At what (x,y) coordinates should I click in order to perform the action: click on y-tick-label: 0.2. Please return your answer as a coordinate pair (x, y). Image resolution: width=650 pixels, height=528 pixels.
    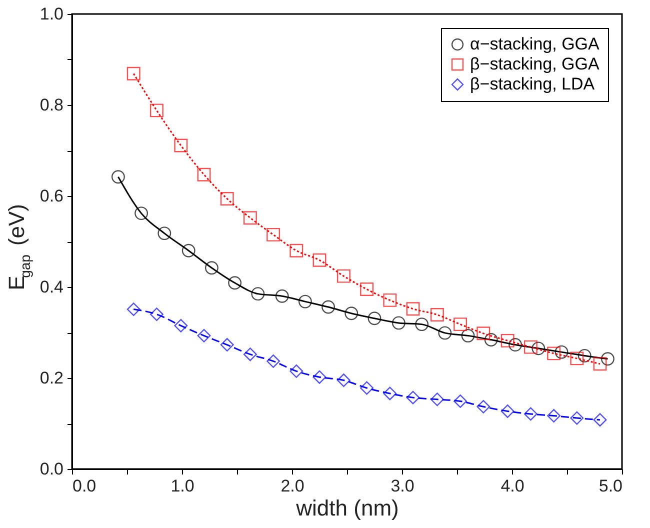
    Looking at the image, I should click on (52, 378).